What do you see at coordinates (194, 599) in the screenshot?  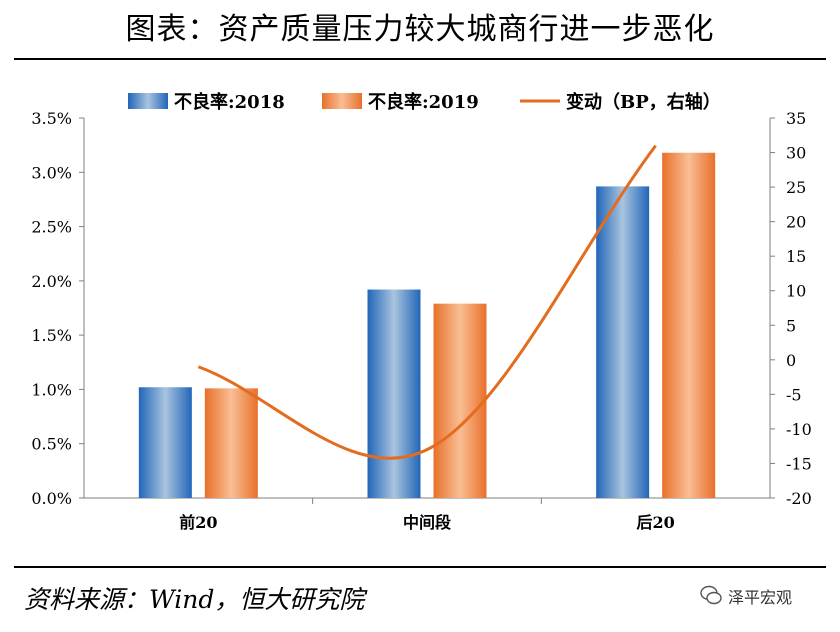 I see `source-note: 资料来源：Wind，恒大研究院` at bounding box center [194, 599].